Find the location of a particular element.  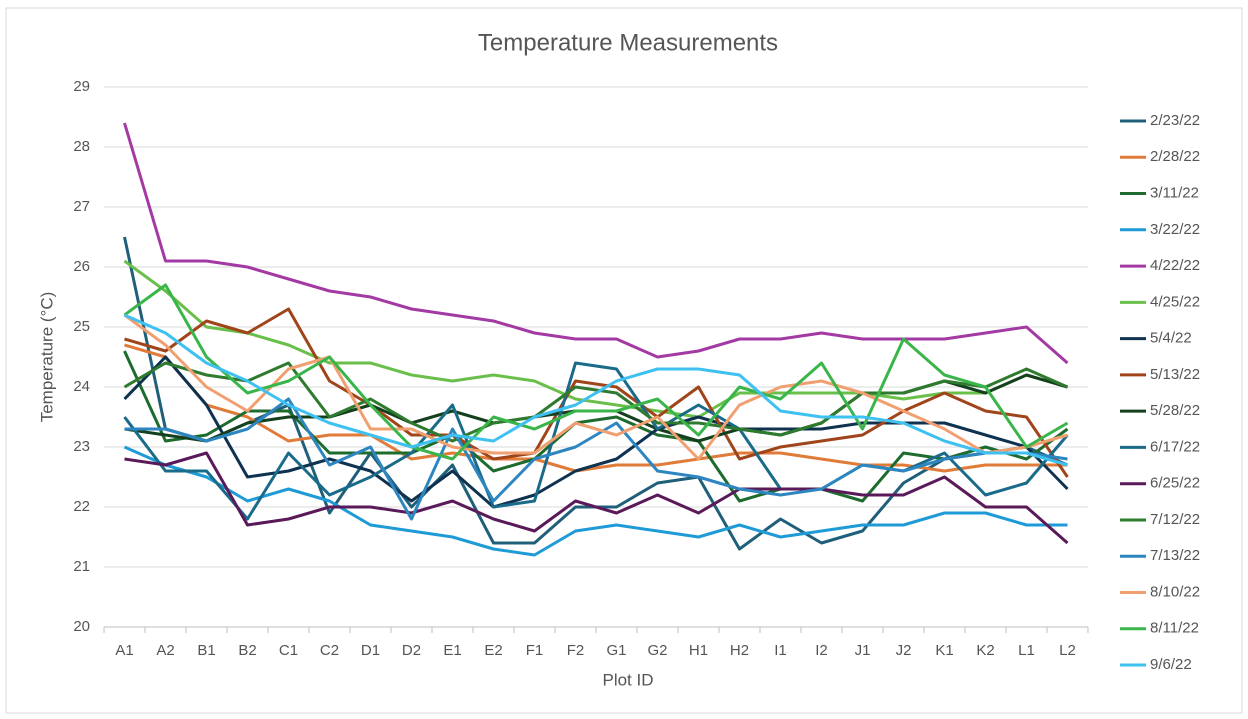

y-tick-label: 25 is located at coordinates (81, 326).